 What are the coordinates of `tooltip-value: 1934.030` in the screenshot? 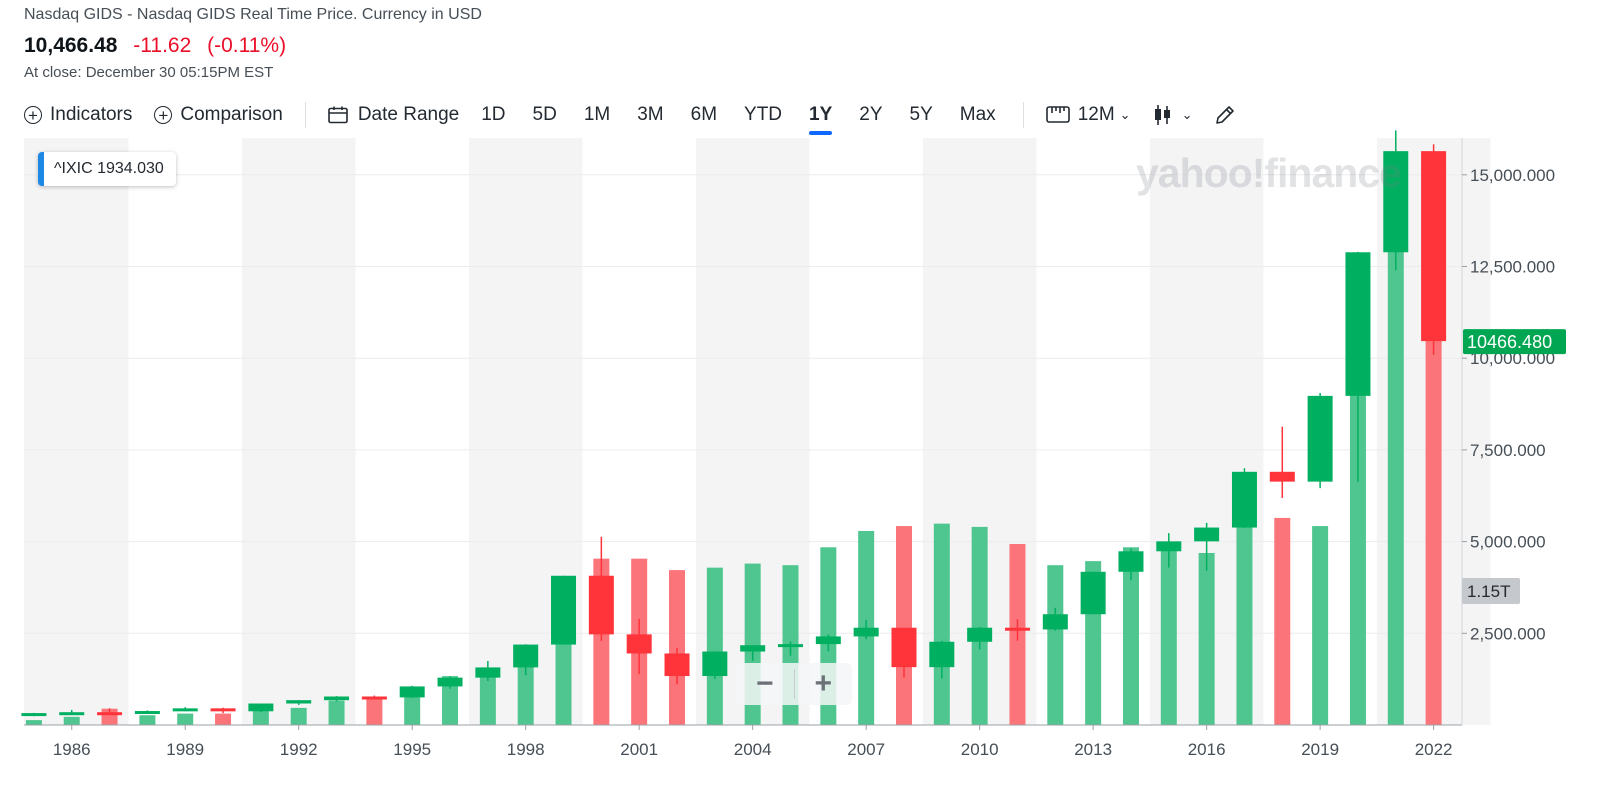 It's located at (130, 168).